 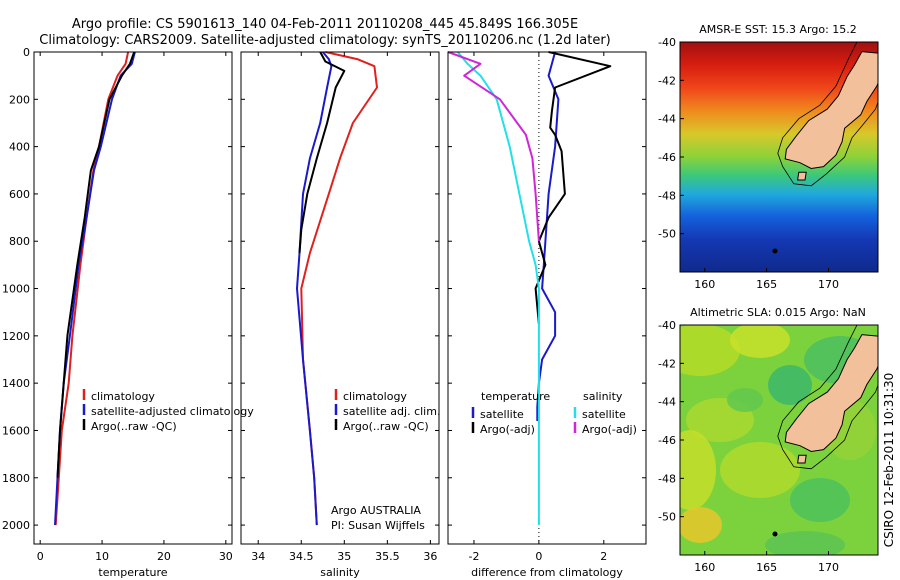 What do you see at coordinates (515, 396) in the screenshot?
I see `legend-header: temperature` at bounding box center [515, 396].